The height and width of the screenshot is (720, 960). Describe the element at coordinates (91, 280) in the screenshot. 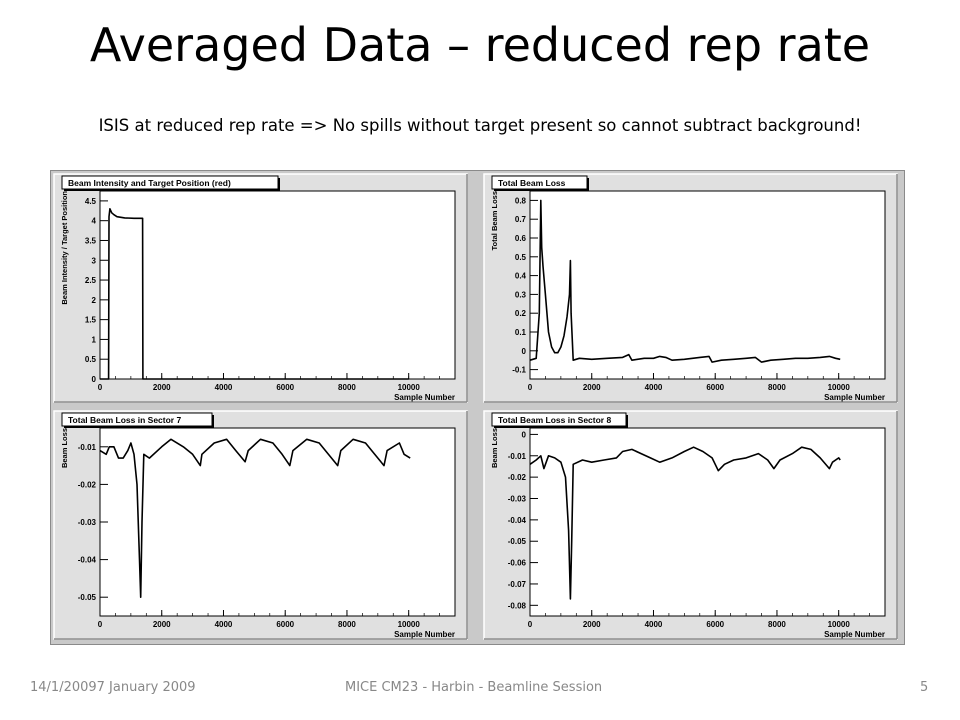

I see `y-tick-label: 2.5` at that location.